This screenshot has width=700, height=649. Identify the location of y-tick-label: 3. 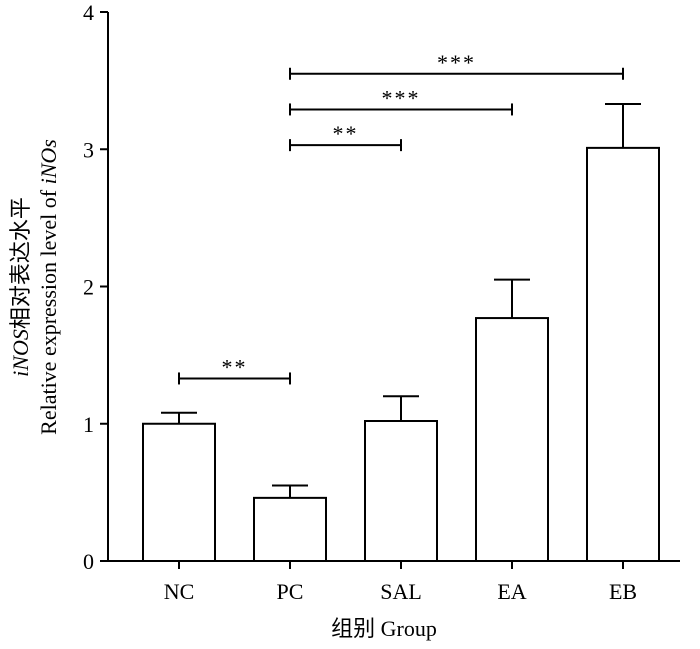
(88, 149).